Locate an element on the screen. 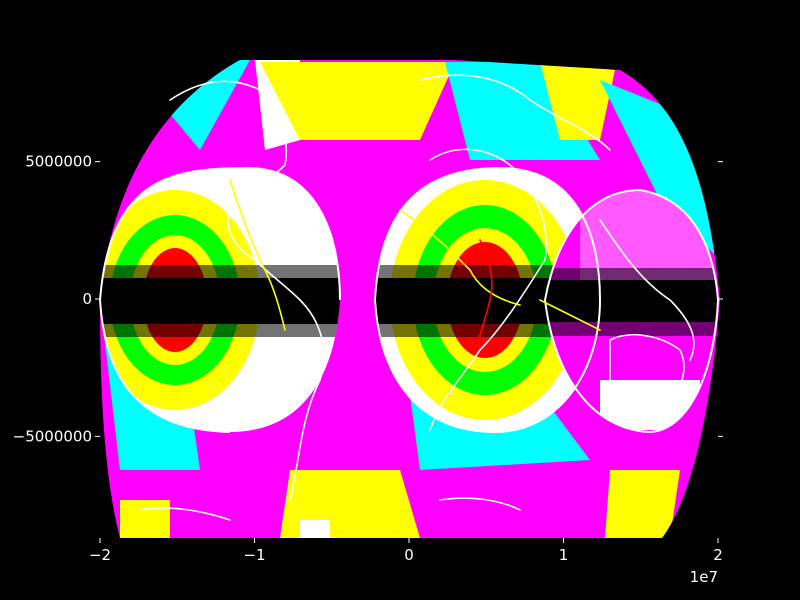 This screenshot has width=800, height=600. lobe-right is located at coordinates (487, 300).